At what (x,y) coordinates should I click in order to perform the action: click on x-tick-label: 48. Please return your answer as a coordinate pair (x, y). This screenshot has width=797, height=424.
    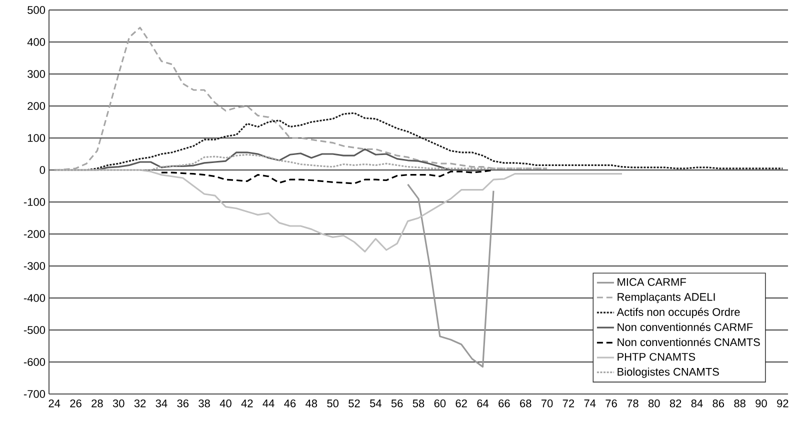
    Looking at the image, I should click on (312, 404).